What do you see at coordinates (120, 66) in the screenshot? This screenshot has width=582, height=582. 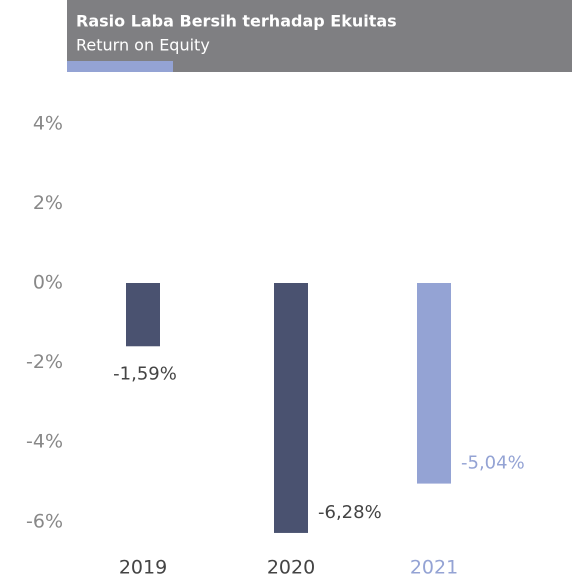 I see `header-accent` at bounding box center [120, 66].